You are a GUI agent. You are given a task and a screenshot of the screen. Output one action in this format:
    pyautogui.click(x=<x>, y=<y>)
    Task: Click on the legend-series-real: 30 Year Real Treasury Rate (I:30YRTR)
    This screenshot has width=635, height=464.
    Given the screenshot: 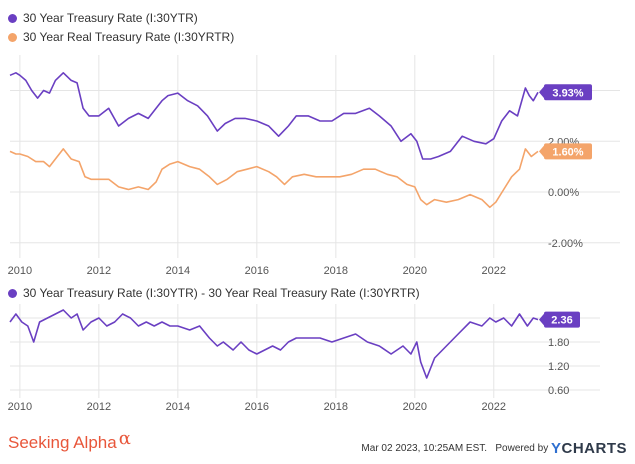 What is the action you would take?
    pyautogui.click(x=121, y=37)
    